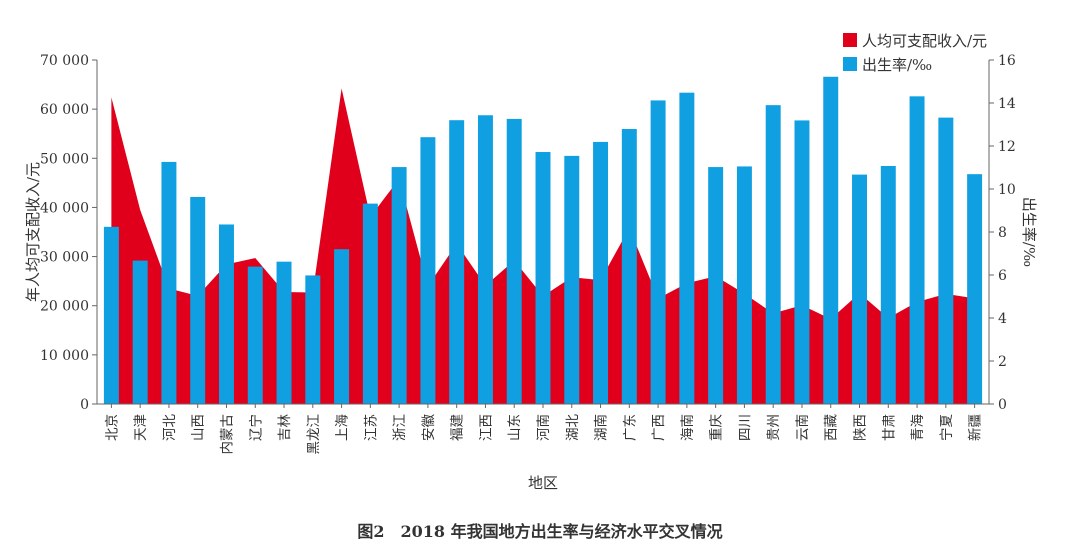 Image resolution: width=1080 pixels, height=555 pixels. What do you see at coordinates (64, 61) in the screenshot?
I see `left-tick-label: 70 000` at bounding box center [64, 61].